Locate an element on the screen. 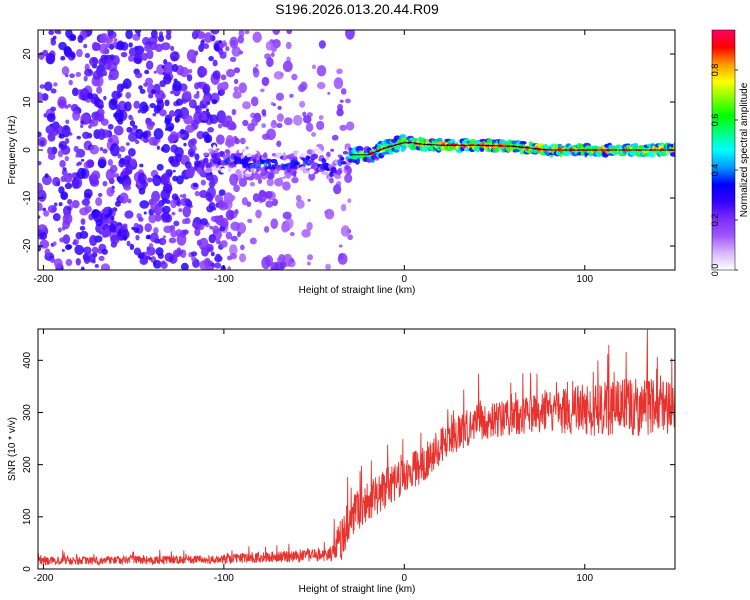 Image resolution: width=750 pixels, height=600 pixels. spectrogram-ytick-label: 0 is located at coordinates (27, 150).